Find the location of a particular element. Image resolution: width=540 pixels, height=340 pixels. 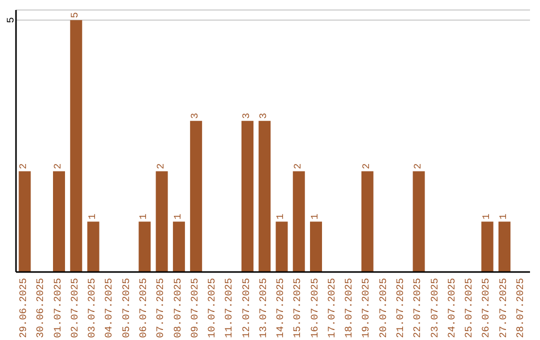

x-tick-label: 11.07.2025 is located at coordinates (230, 308).